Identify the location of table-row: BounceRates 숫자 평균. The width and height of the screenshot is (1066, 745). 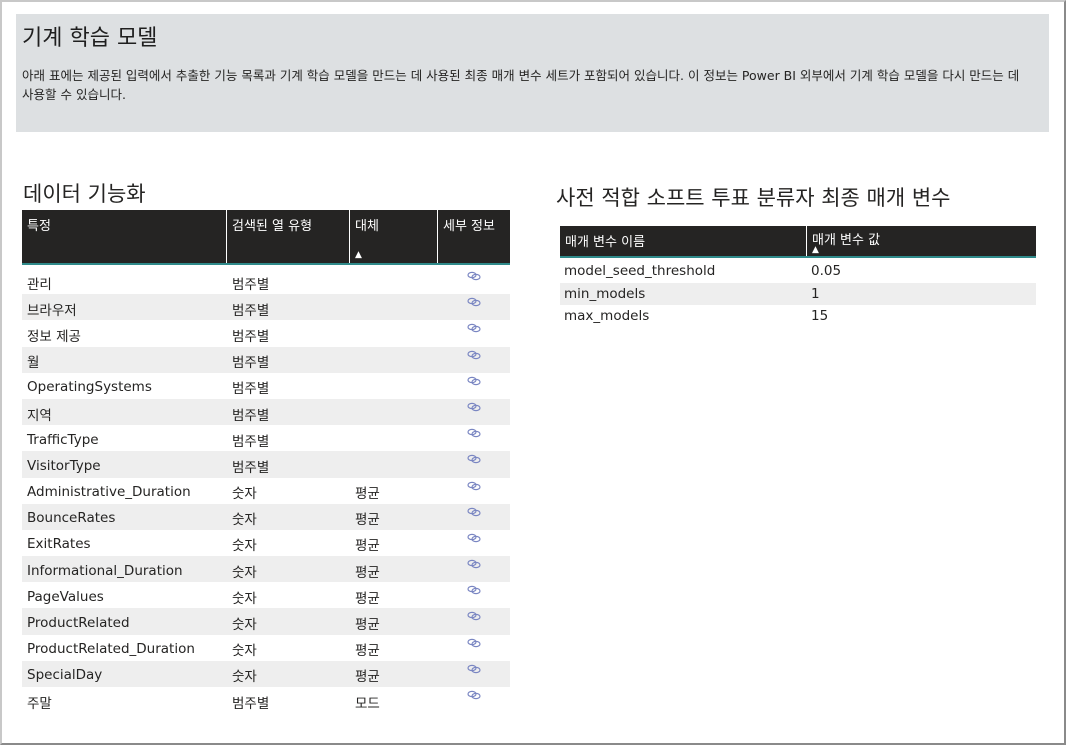
(266, 516).